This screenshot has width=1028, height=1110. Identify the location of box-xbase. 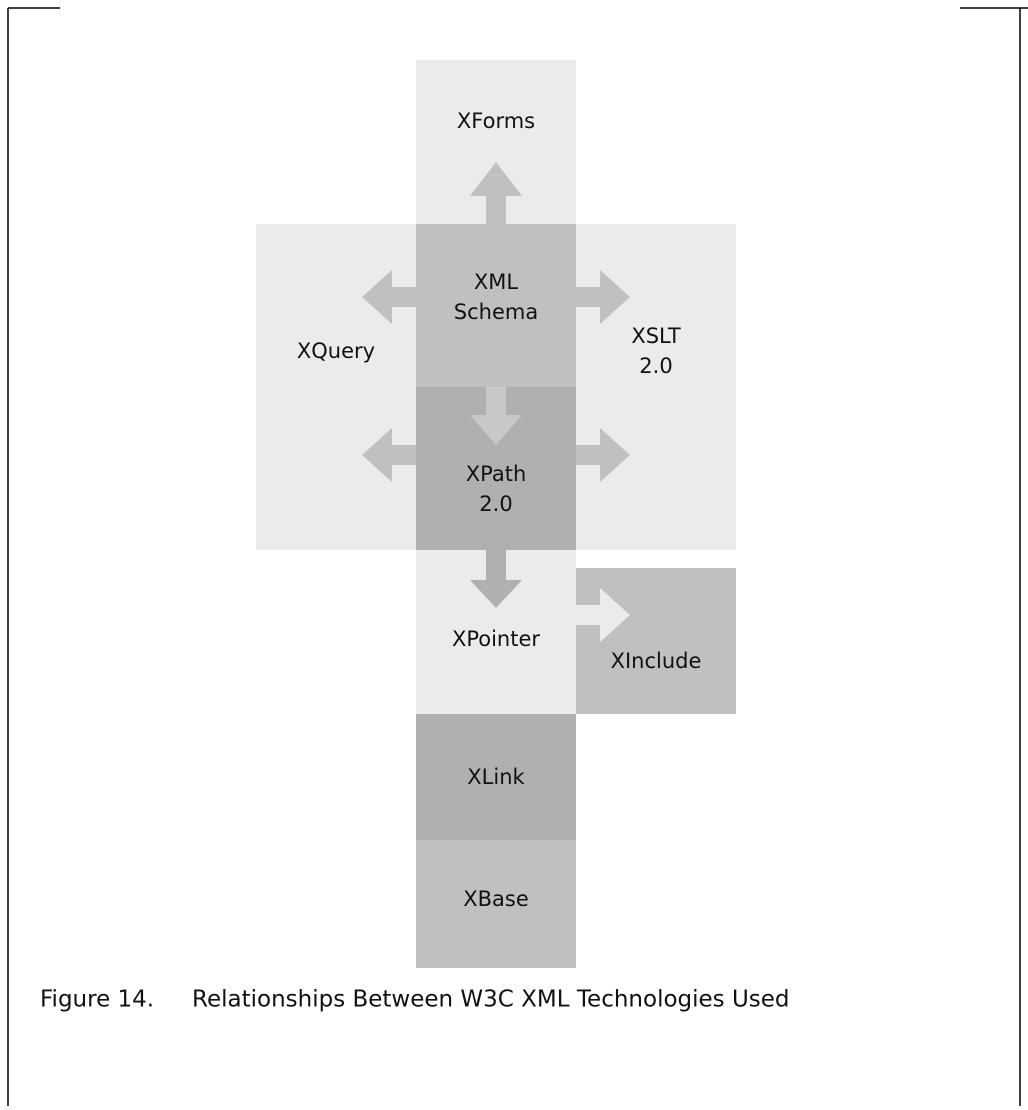
(496, 904).